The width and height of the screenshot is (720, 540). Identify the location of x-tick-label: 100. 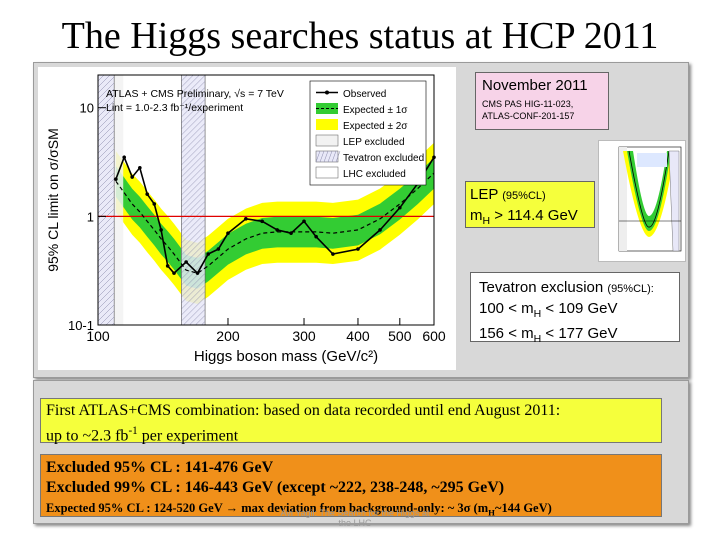
(98, 336).